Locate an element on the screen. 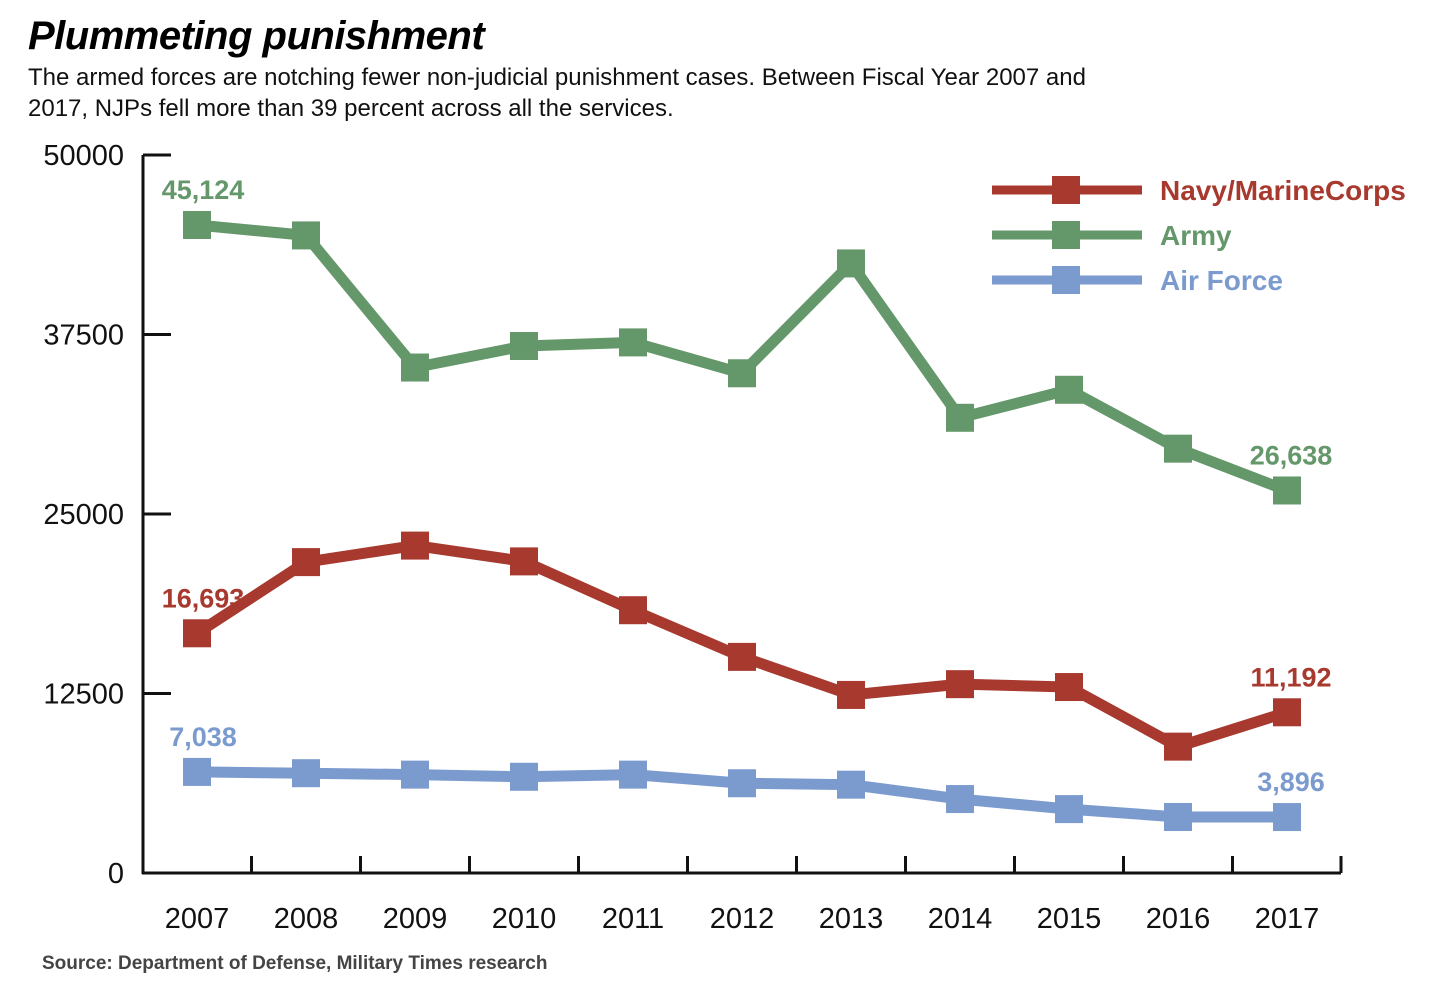  x-tick-label: 2011 is located at coordinates (633, 919).